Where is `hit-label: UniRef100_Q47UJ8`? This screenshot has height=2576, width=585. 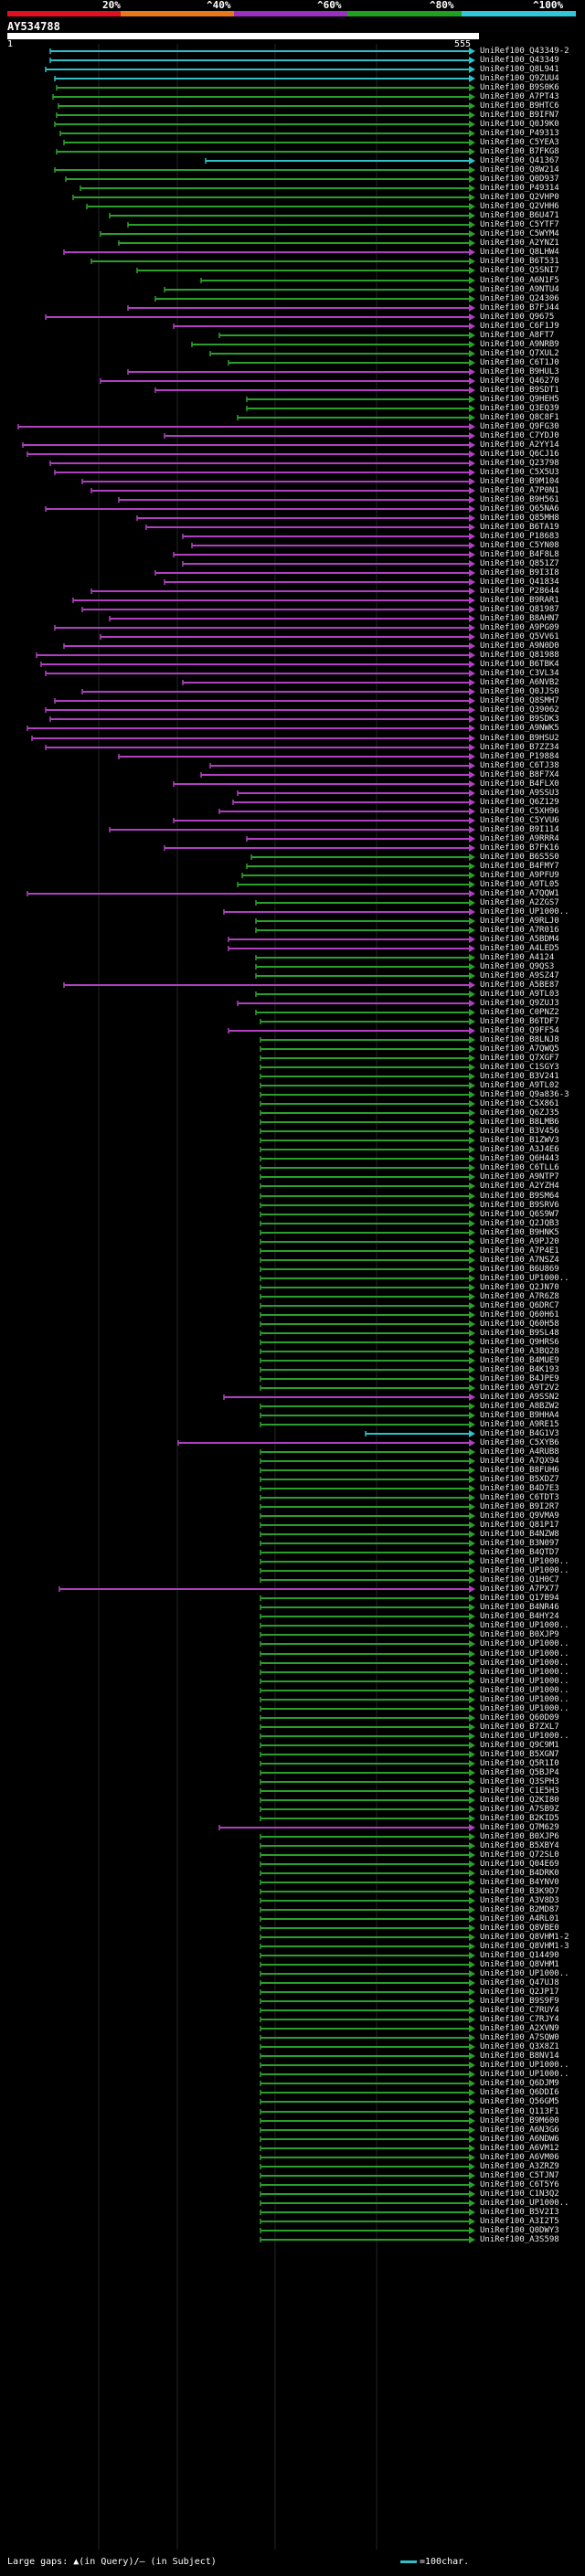 hit-label: UniRef100_Q47UJ8 is located at coordinates (519, 1983).